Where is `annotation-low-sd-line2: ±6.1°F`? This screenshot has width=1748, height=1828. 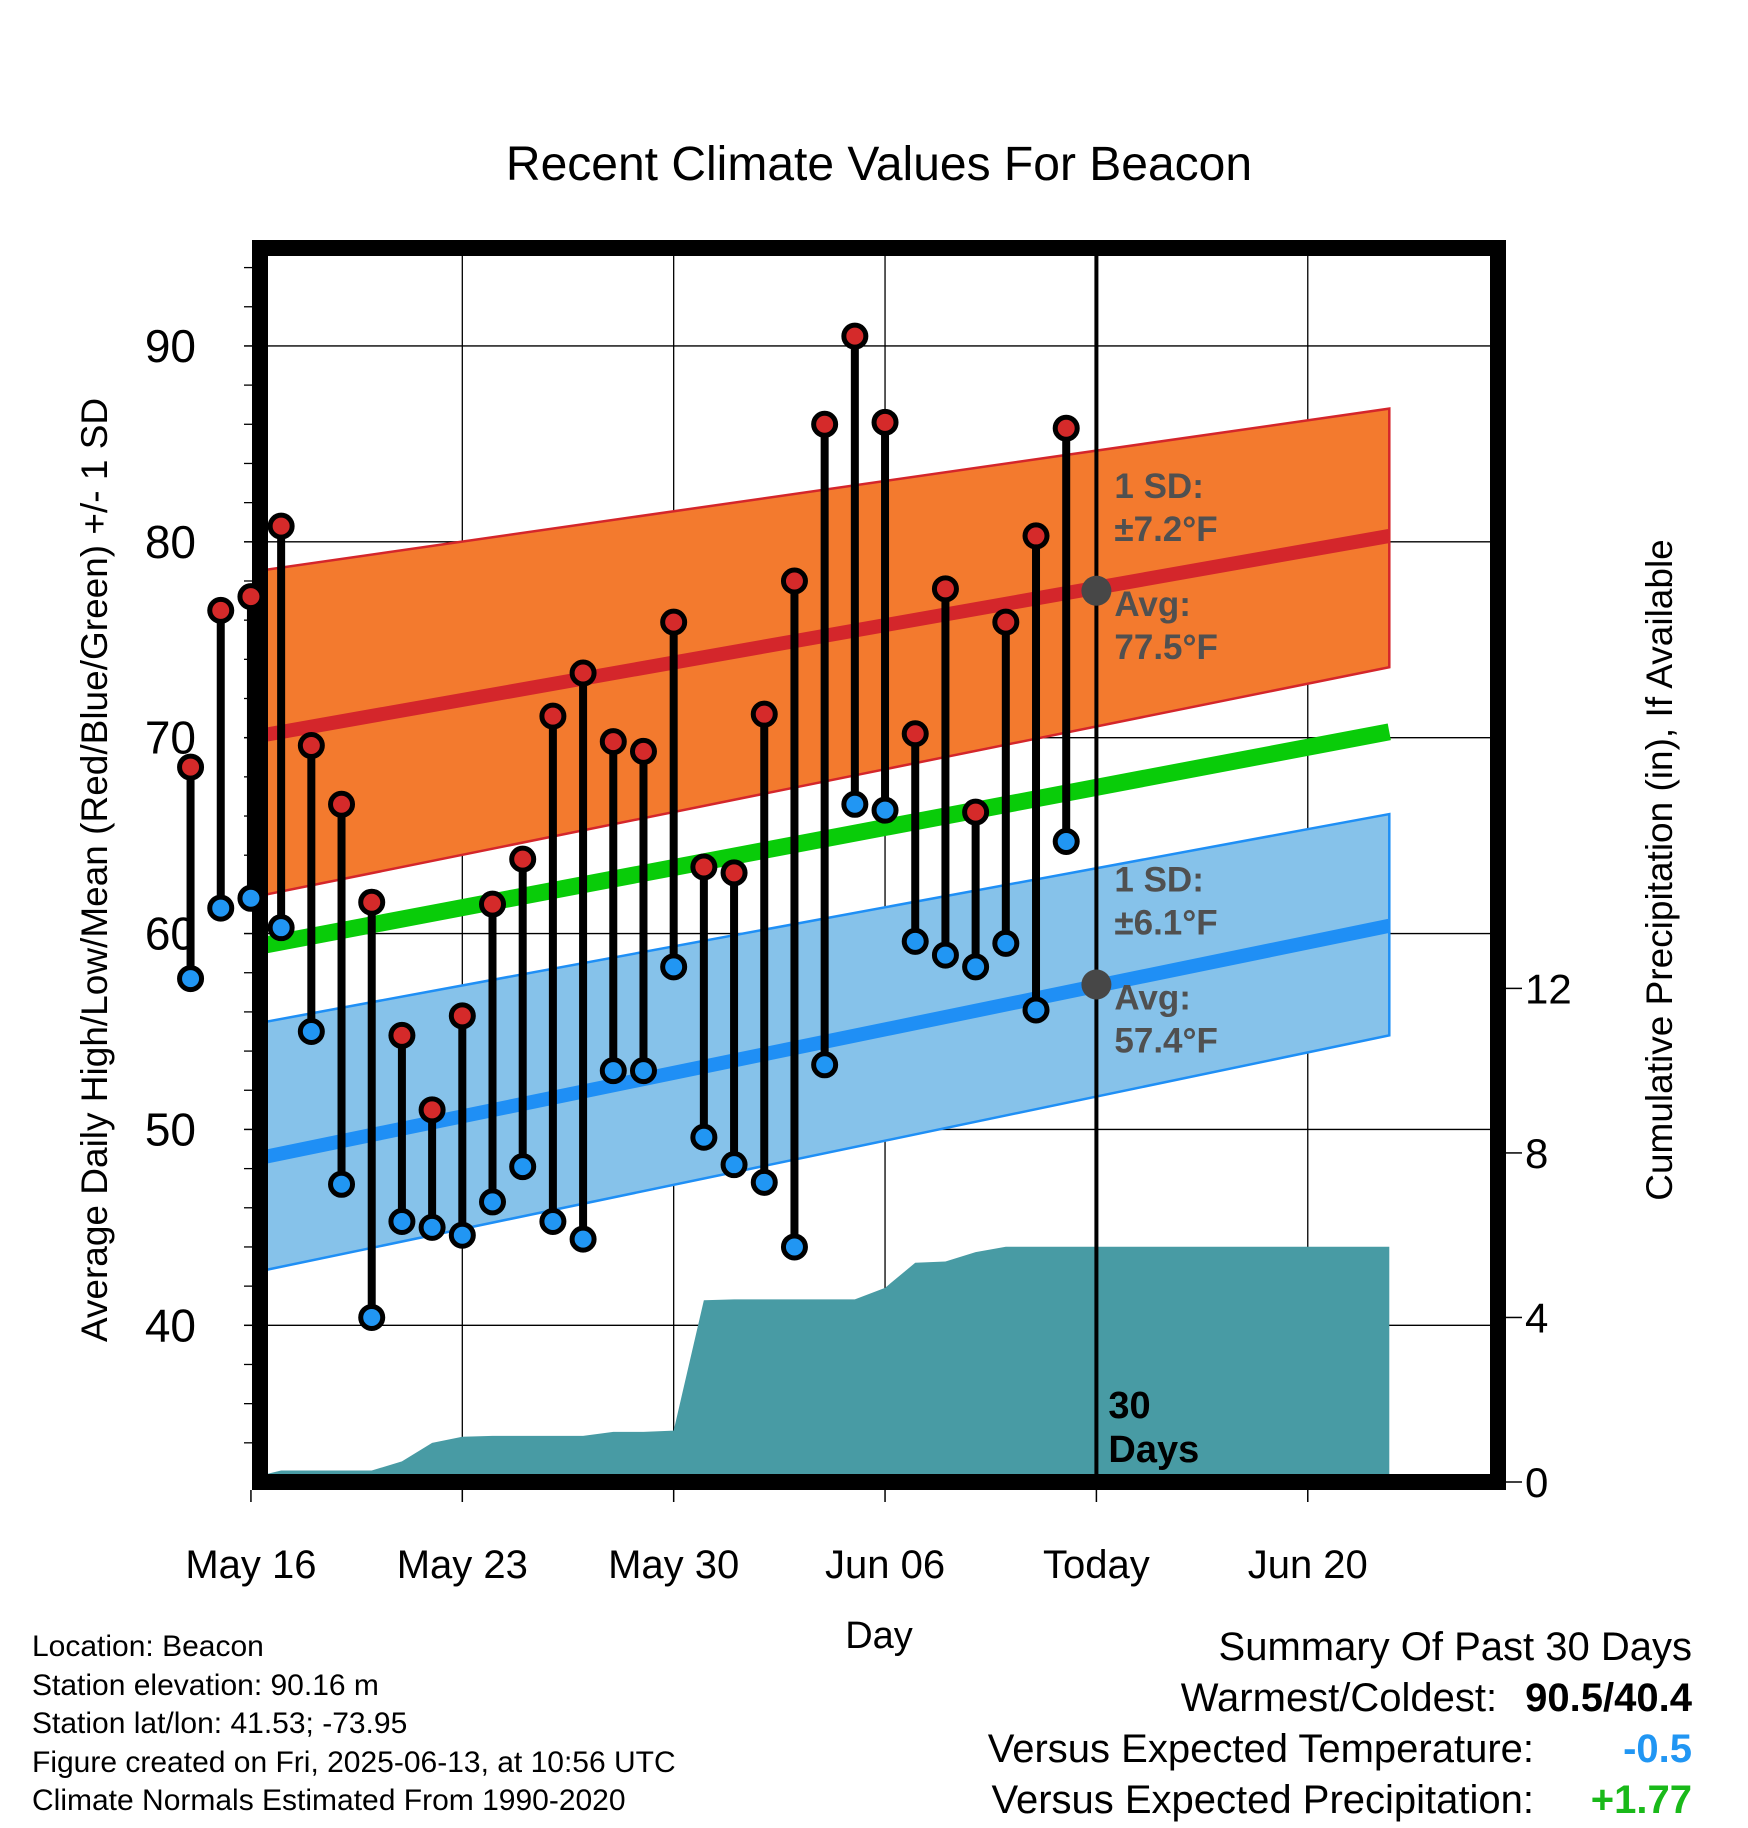 annotation-low-sd-line2: ±6.1°F is located at coordinates (1165, 922).